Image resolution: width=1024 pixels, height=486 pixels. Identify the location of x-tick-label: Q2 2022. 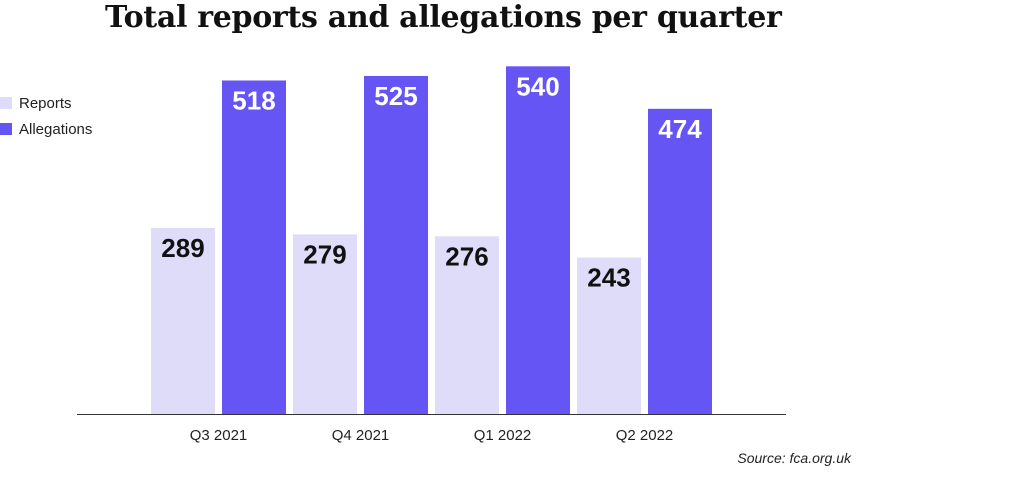
(645, 435).